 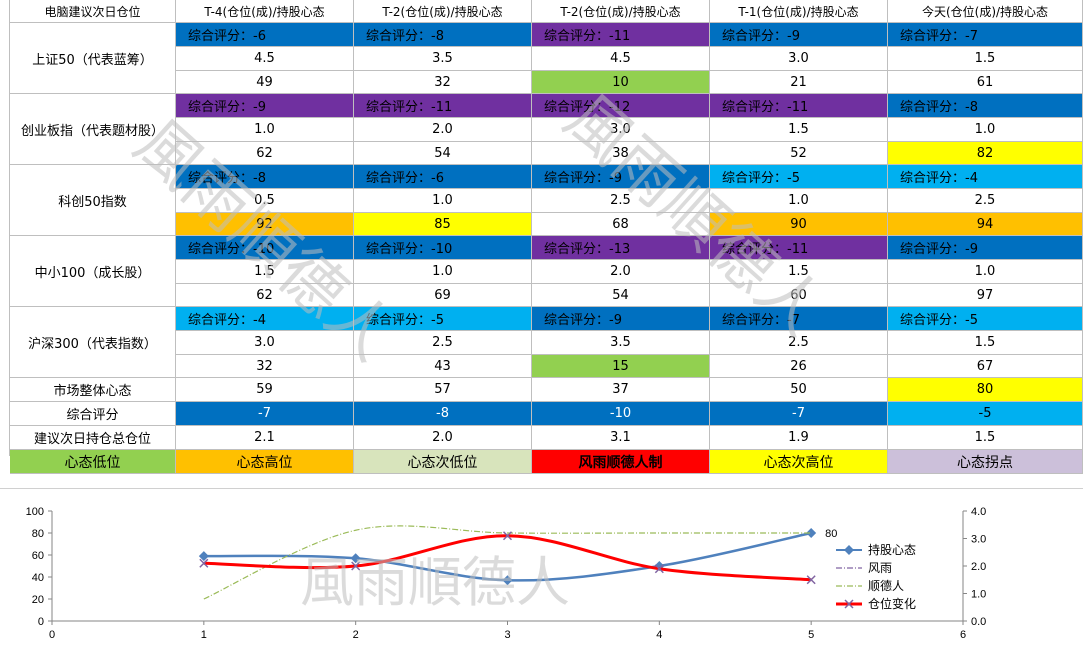 I want to click on column-header: T-4(仓位(成)/持股心态, so click(x=265, y=11).